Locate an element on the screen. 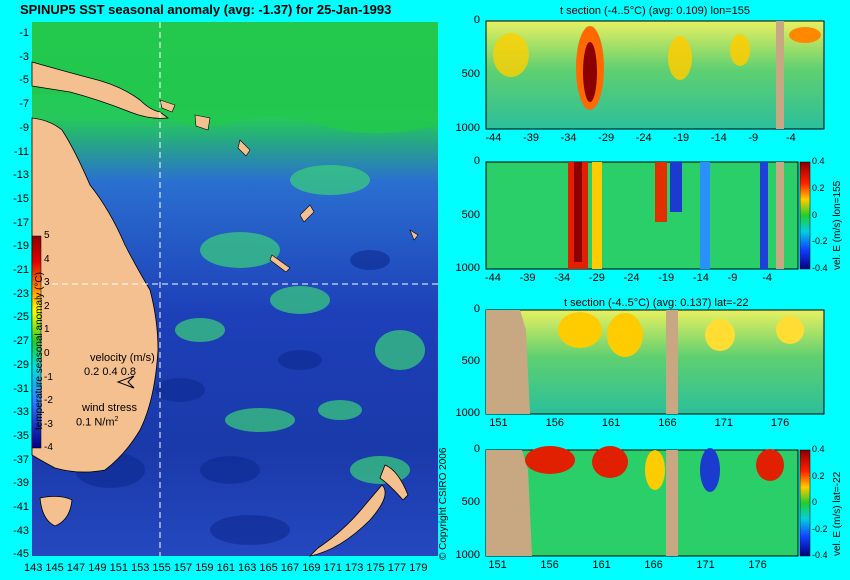  panel-3-xtick-176: 176 is located at coordinates (780, 423).